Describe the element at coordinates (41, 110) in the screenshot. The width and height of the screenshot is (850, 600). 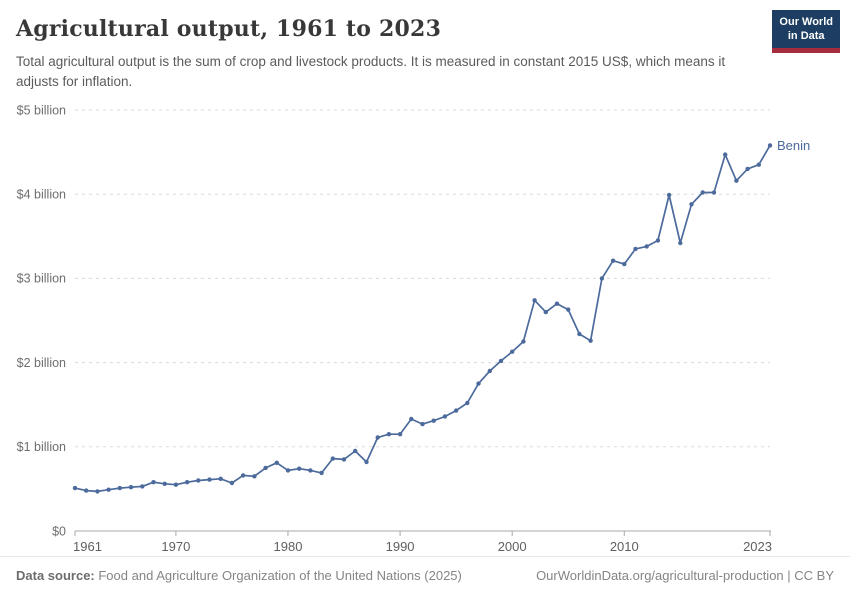
I see `y-tick-label: $5 billion` at that location.